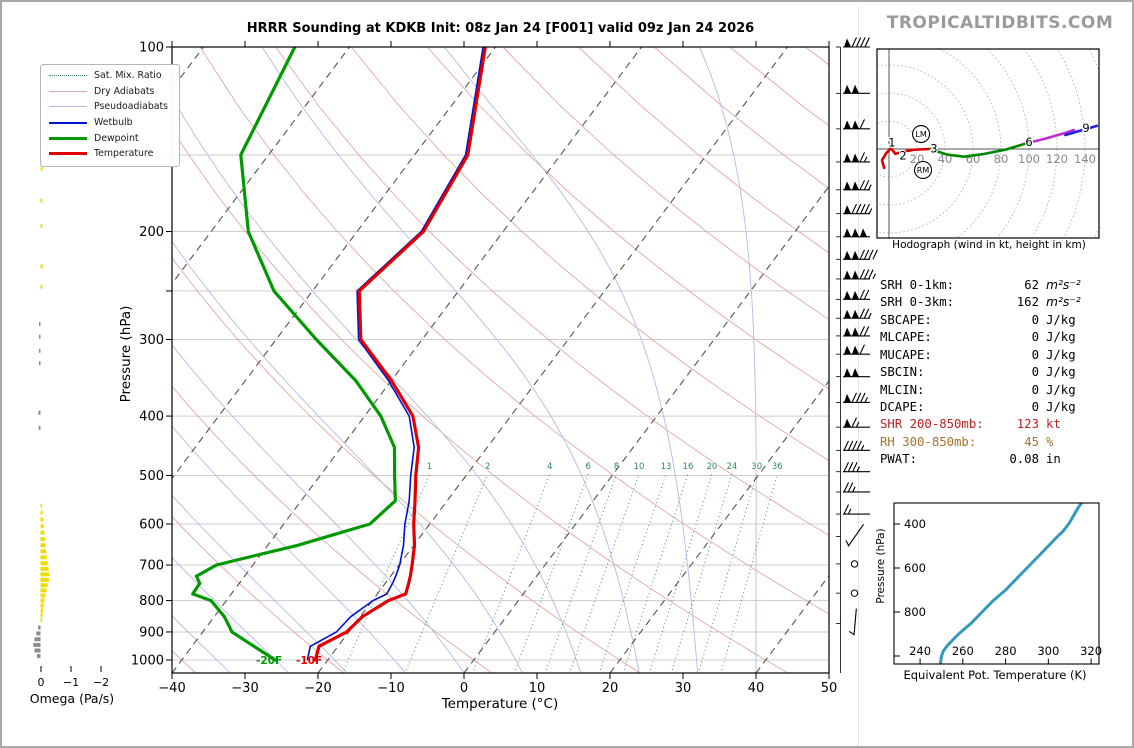  What do you see at coordinates (147, 661) in the screenshot?
I see `pressure-tick-label: 1000` at bounding box center [147, 661].